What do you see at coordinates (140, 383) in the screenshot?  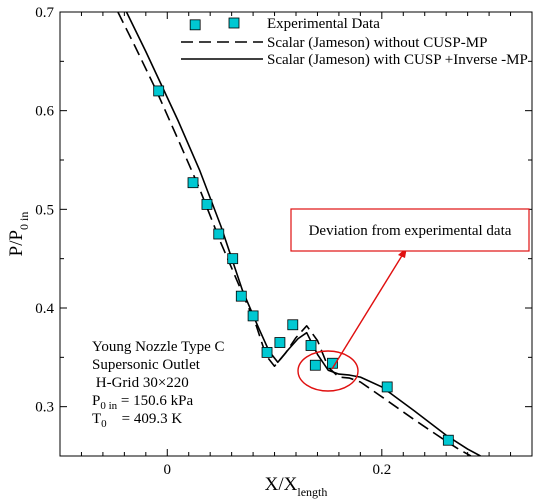 I see `info-line-3: H-Grid 30×220` at bounding box center [140, 383].